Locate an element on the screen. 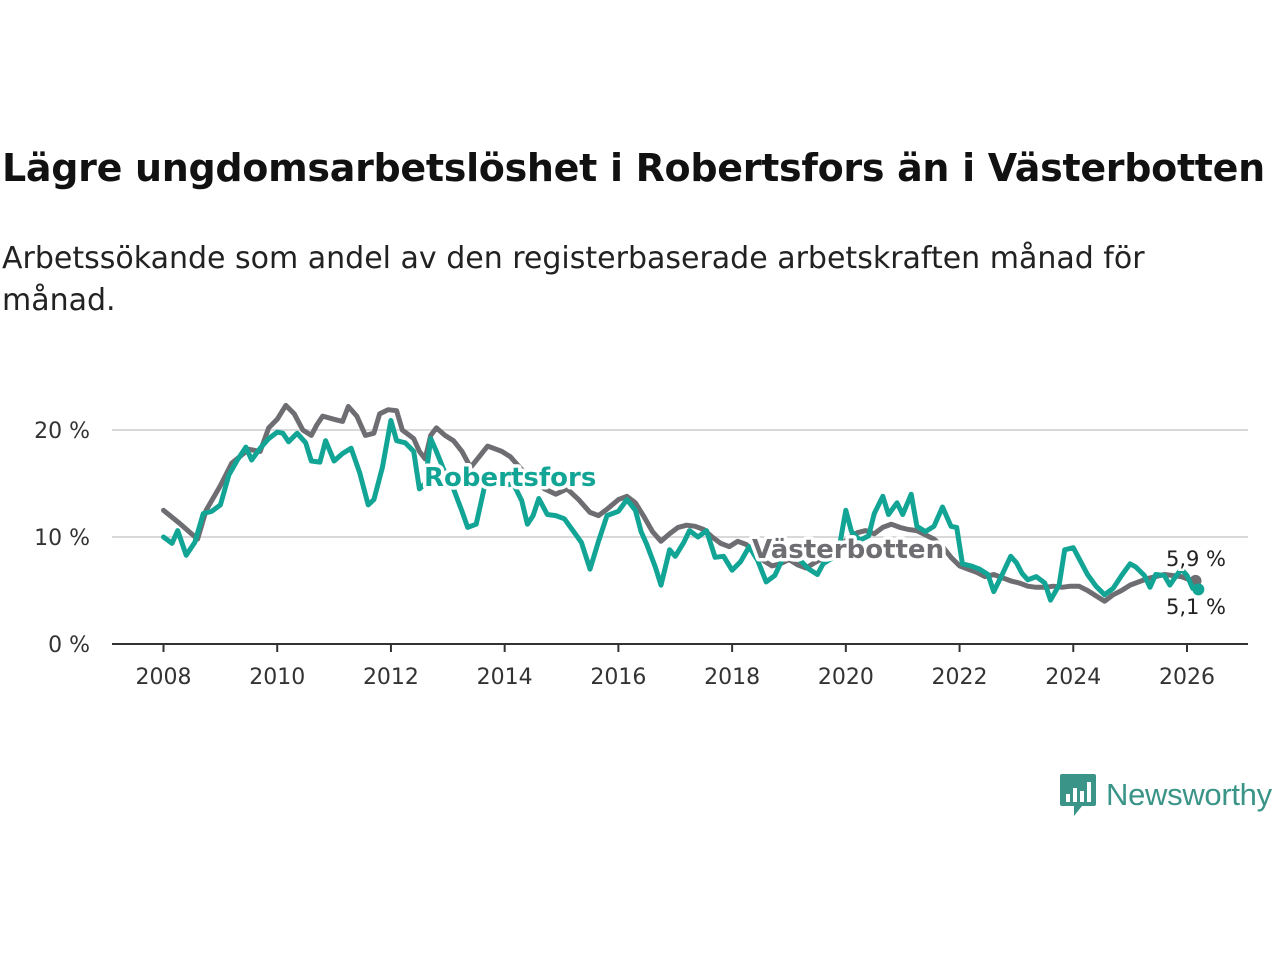 This screenshot has height=960, width=1280. newsworthy-logo-icon is located at coordinates (1078, 795).